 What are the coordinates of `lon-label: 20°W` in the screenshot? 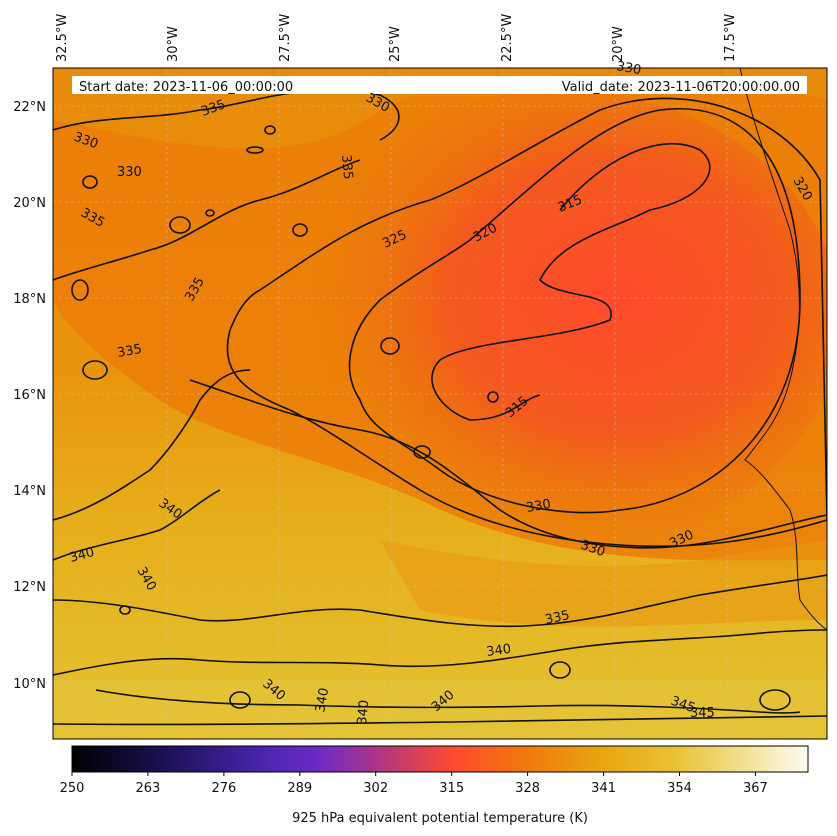 It's located at (618, 44).